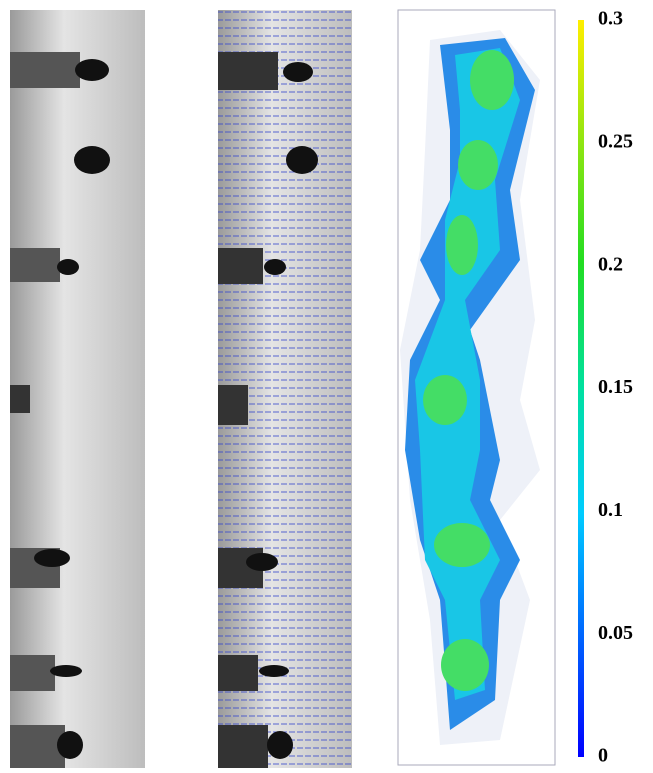  I want to click on colorbar, so click(581, 388).